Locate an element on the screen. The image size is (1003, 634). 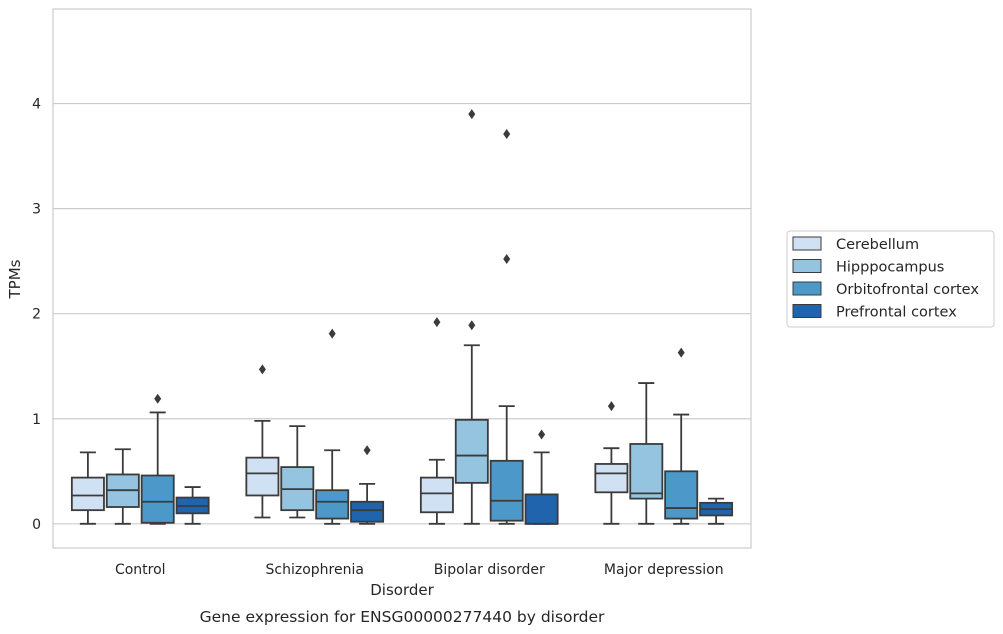
y-tick-label: 1 is located at coordinates (36, 420).